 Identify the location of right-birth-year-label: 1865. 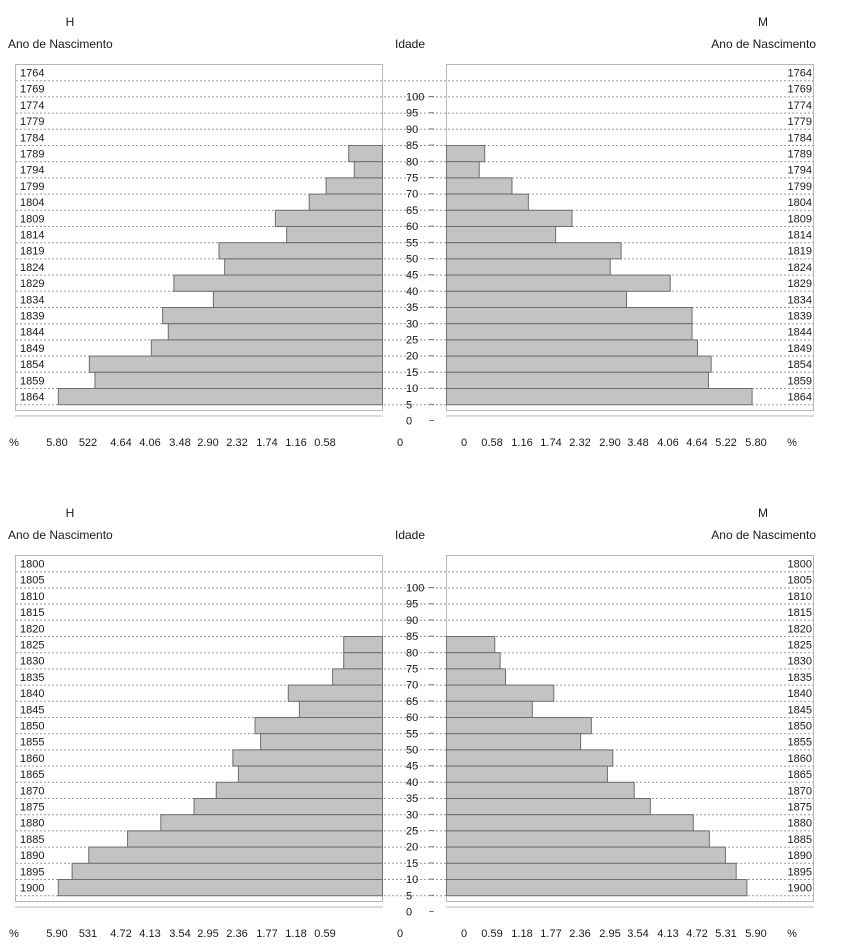
(800, 775).